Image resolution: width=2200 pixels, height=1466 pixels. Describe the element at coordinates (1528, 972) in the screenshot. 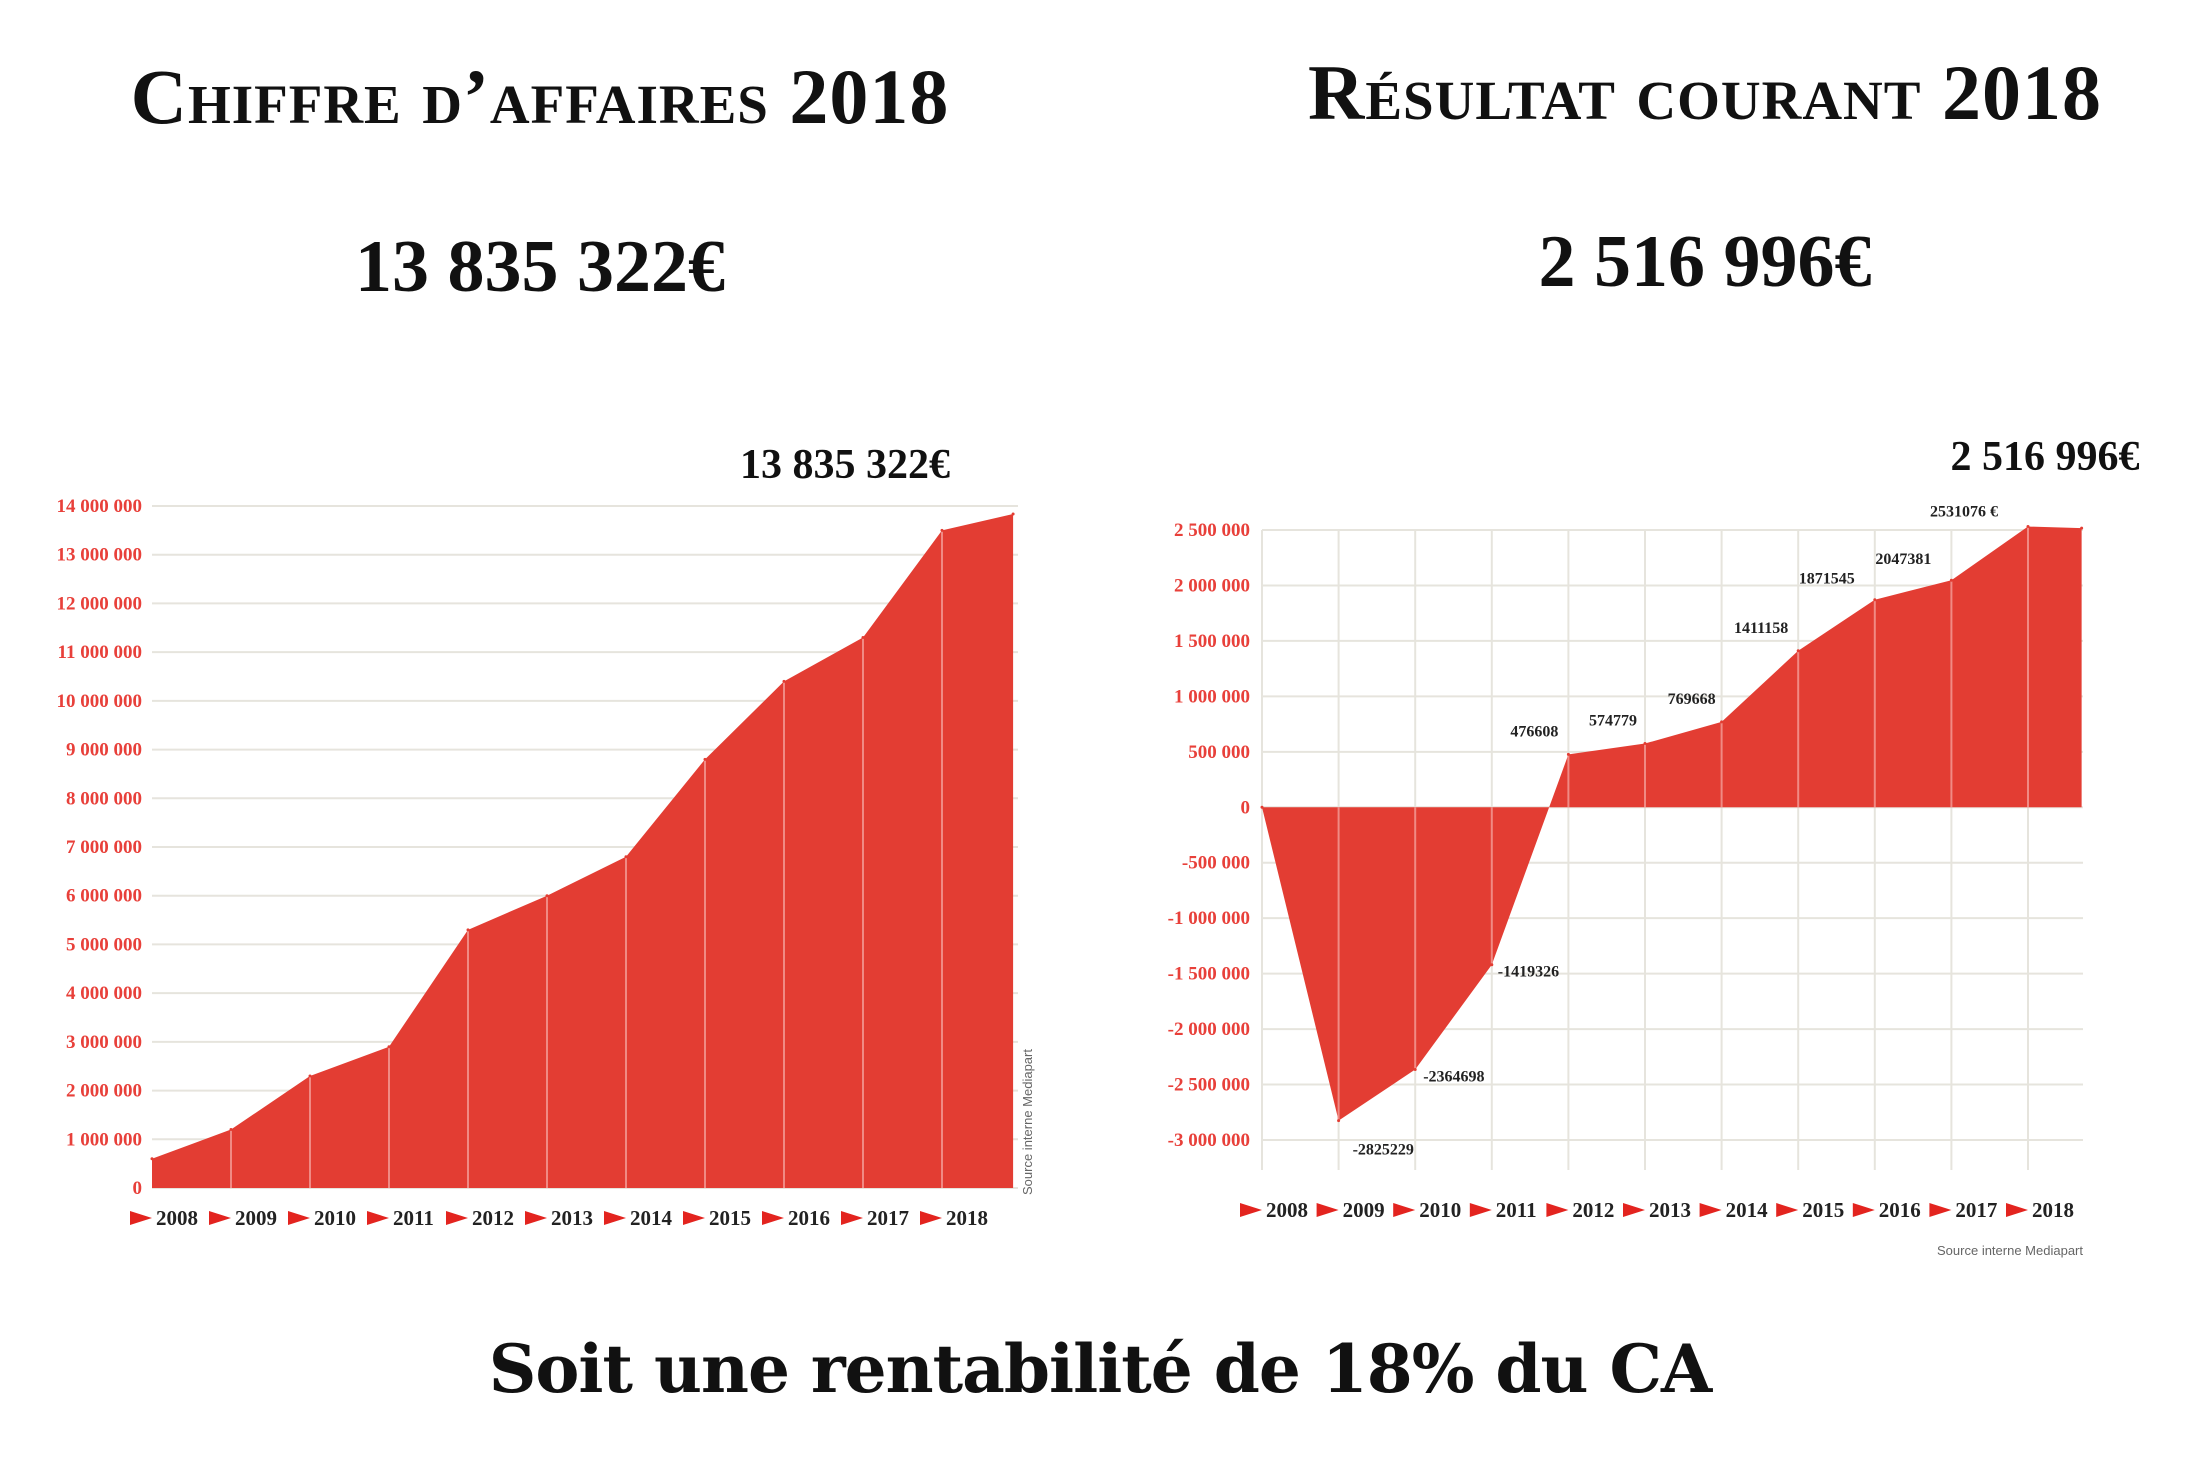

I see `data-label: -1419326` at that location.